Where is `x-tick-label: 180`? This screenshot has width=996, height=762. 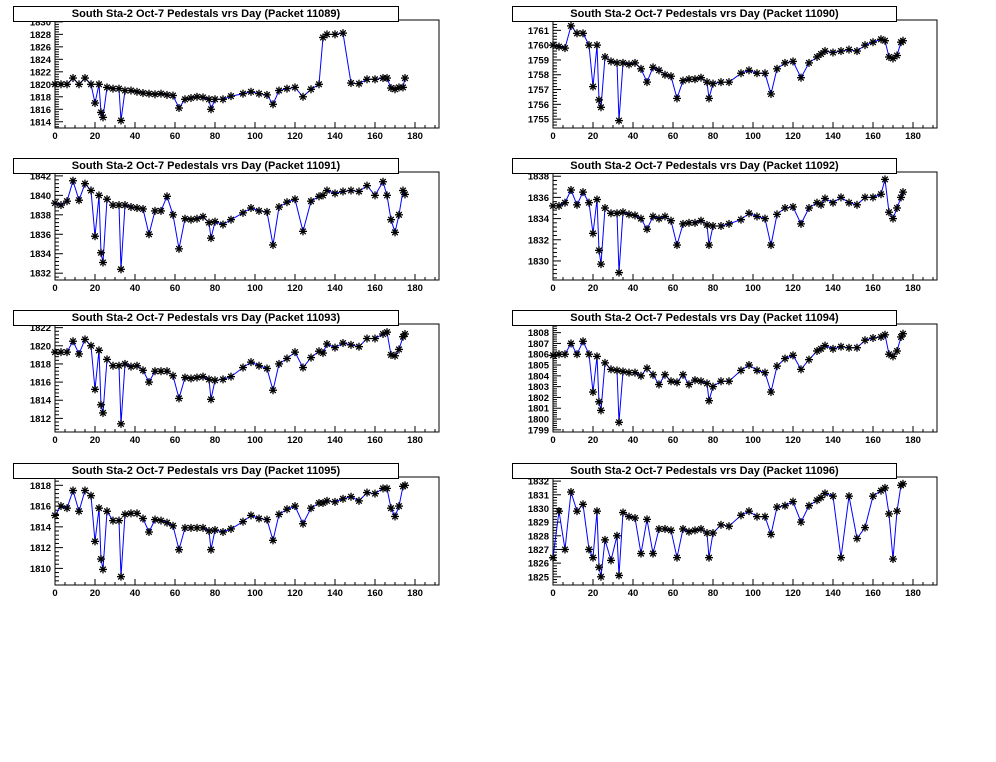 x-tick-label: 180 is located at coordinates (913, 136).